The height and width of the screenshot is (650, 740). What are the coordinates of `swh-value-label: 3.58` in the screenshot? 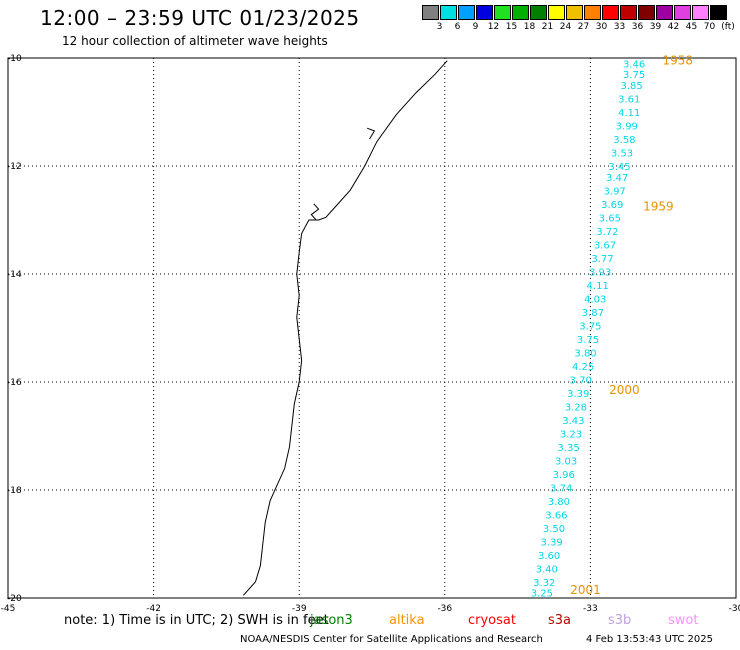 It's located at (624, 140).